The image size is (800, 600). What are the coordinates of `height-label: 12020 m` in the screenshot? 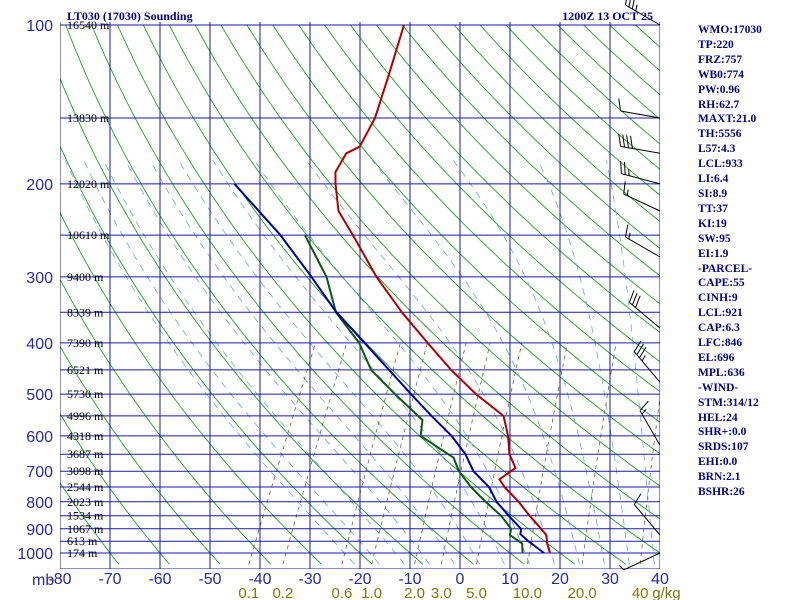 It's located at (88, 184).